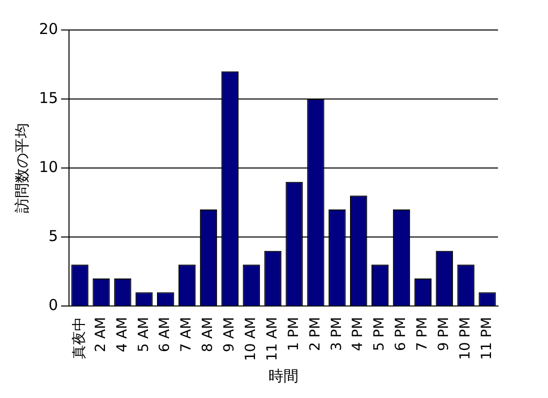 This screenshot has width=548, height=398. I want to click on x-tick-label: 7 PM, so click(422, 334).